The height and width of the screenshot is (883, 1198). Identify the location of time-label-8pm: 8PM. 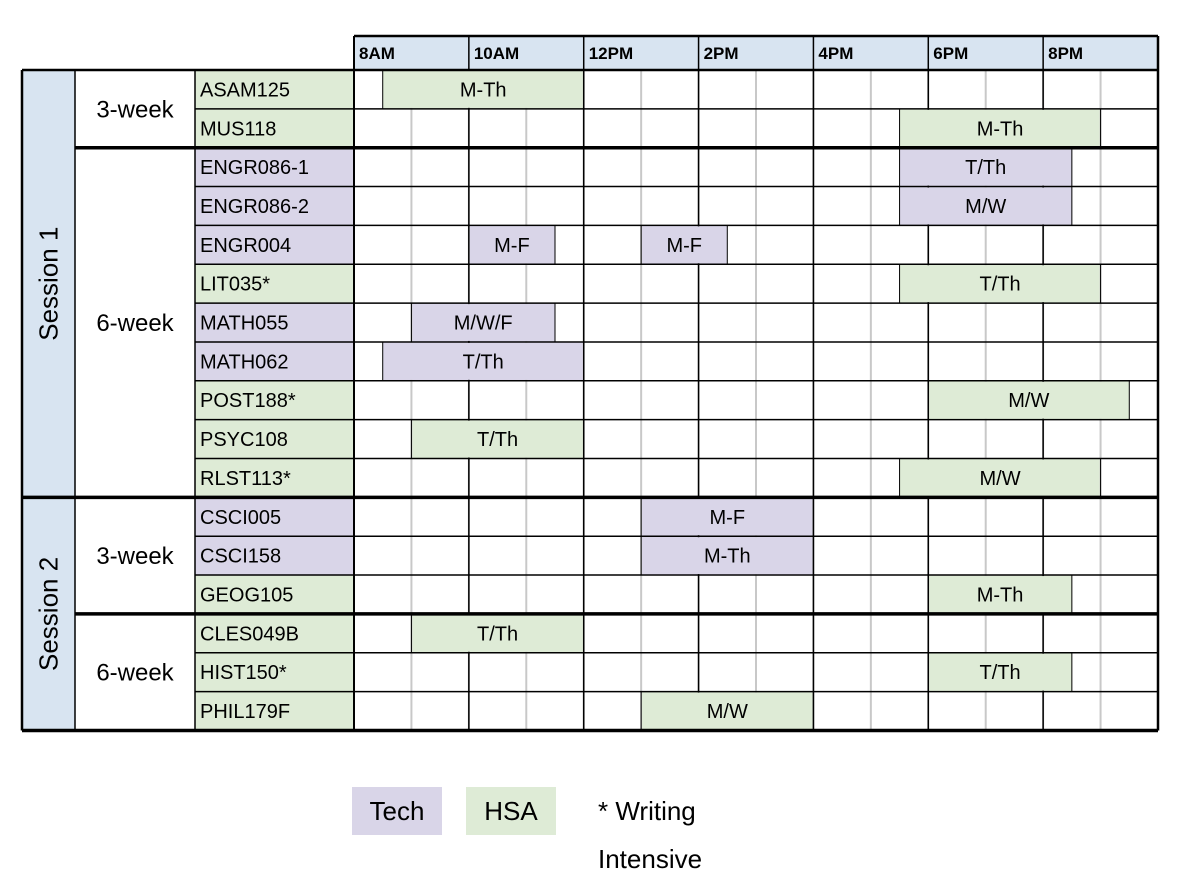
(1065, 53).